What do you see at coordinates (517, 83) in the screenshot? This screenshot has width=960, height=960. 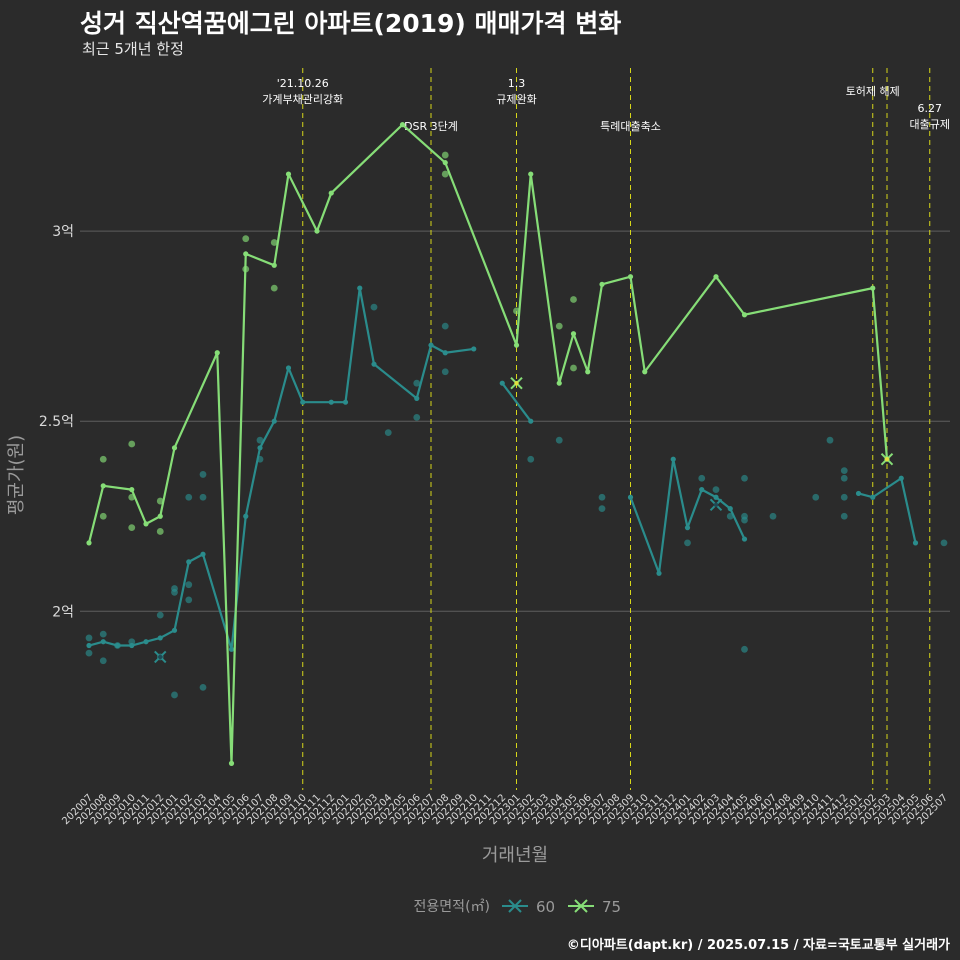 I see `event-label: 1.3` at bounding box center [517, 83].